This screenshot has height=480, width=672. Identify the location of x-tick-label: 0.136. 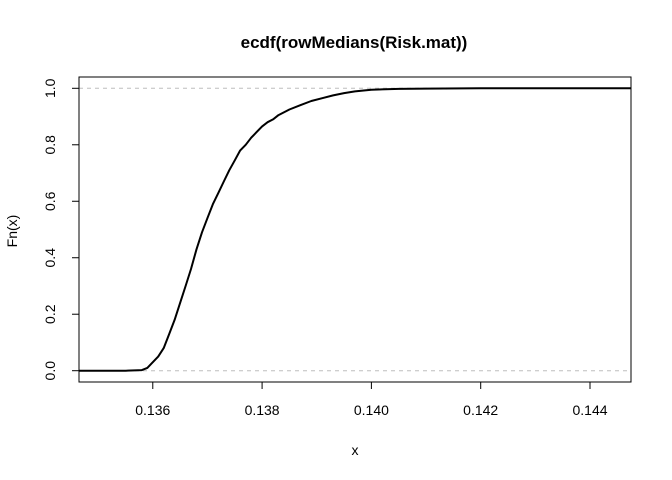
(152, 410).